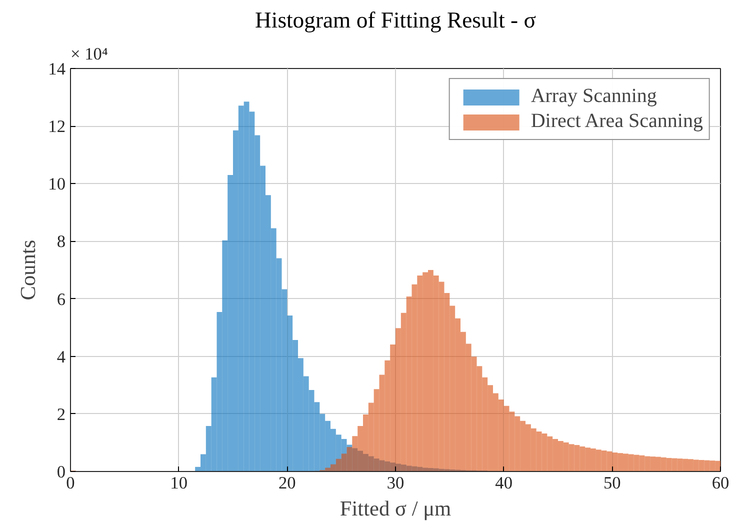 The height and width of the screenshot is (531, 732). What do you see at coordinates (57, 184) in the screenshot?
I see `y-tick-label: 10` at bounding box center [57, 184].